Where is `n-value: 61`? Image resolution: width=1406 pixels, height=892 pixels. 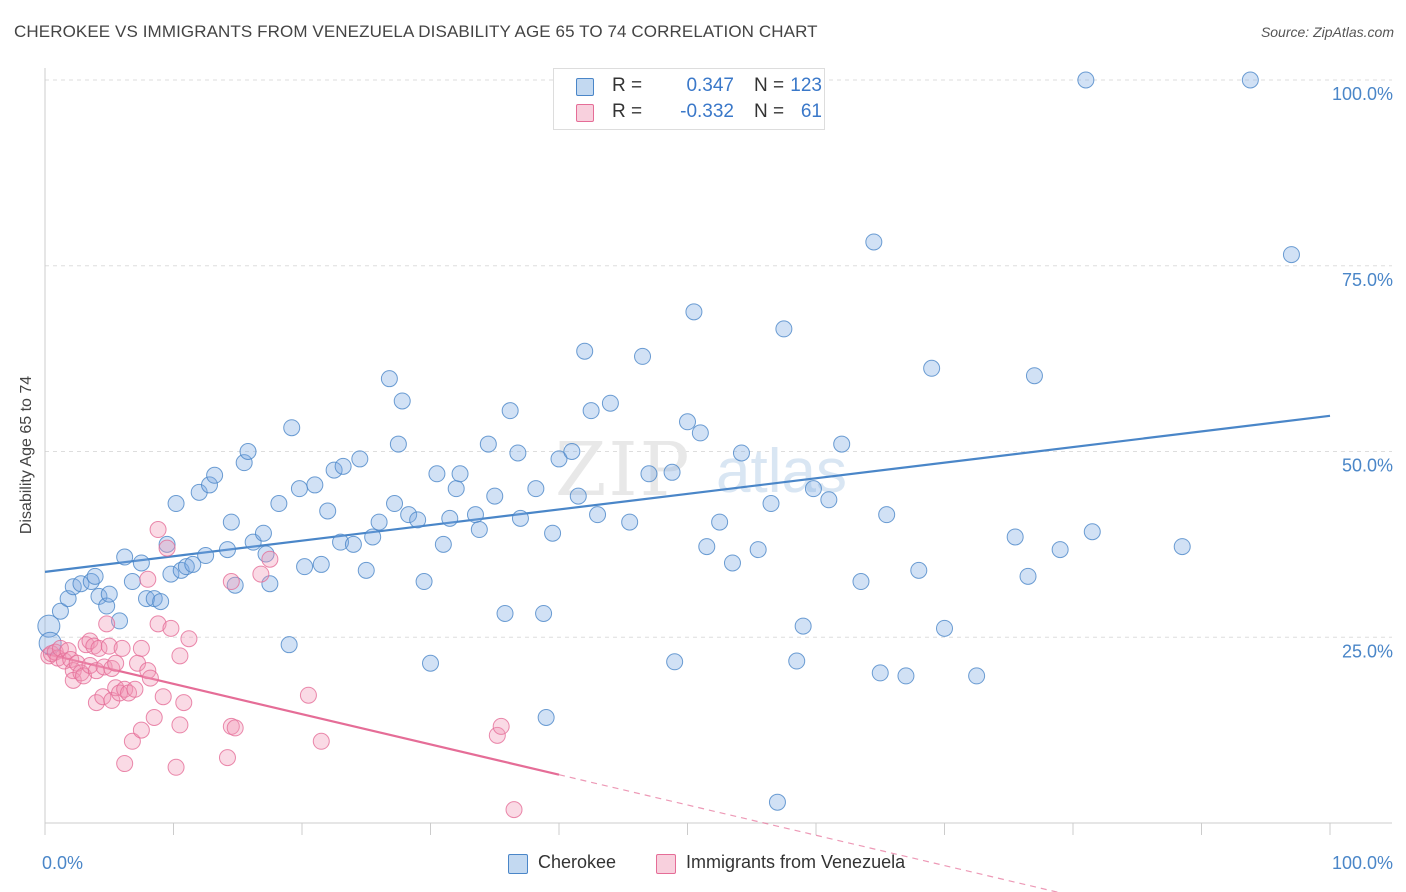 n-value: 61 is located at coordinates (811, 111).